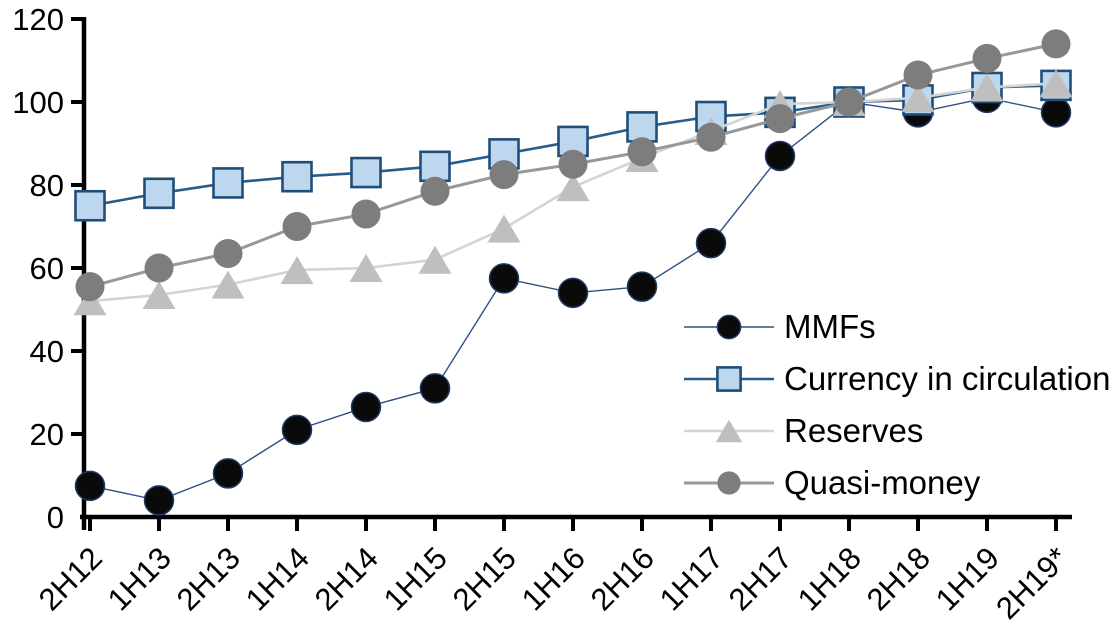 Image resolution: width=1119 pixels, height=640 pixels. I want to click on y-tick-label: 80, so click(47, 185).